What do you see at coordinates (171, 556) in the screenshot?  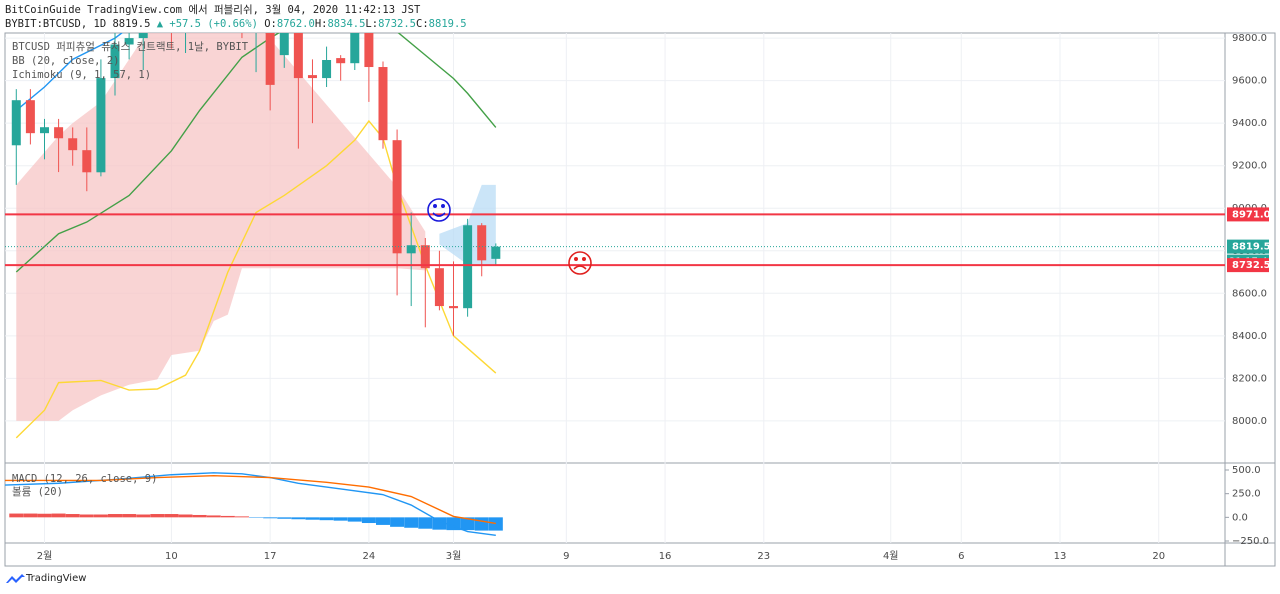 I see `x-tick-label: 10` at bounding box center [171, 556].